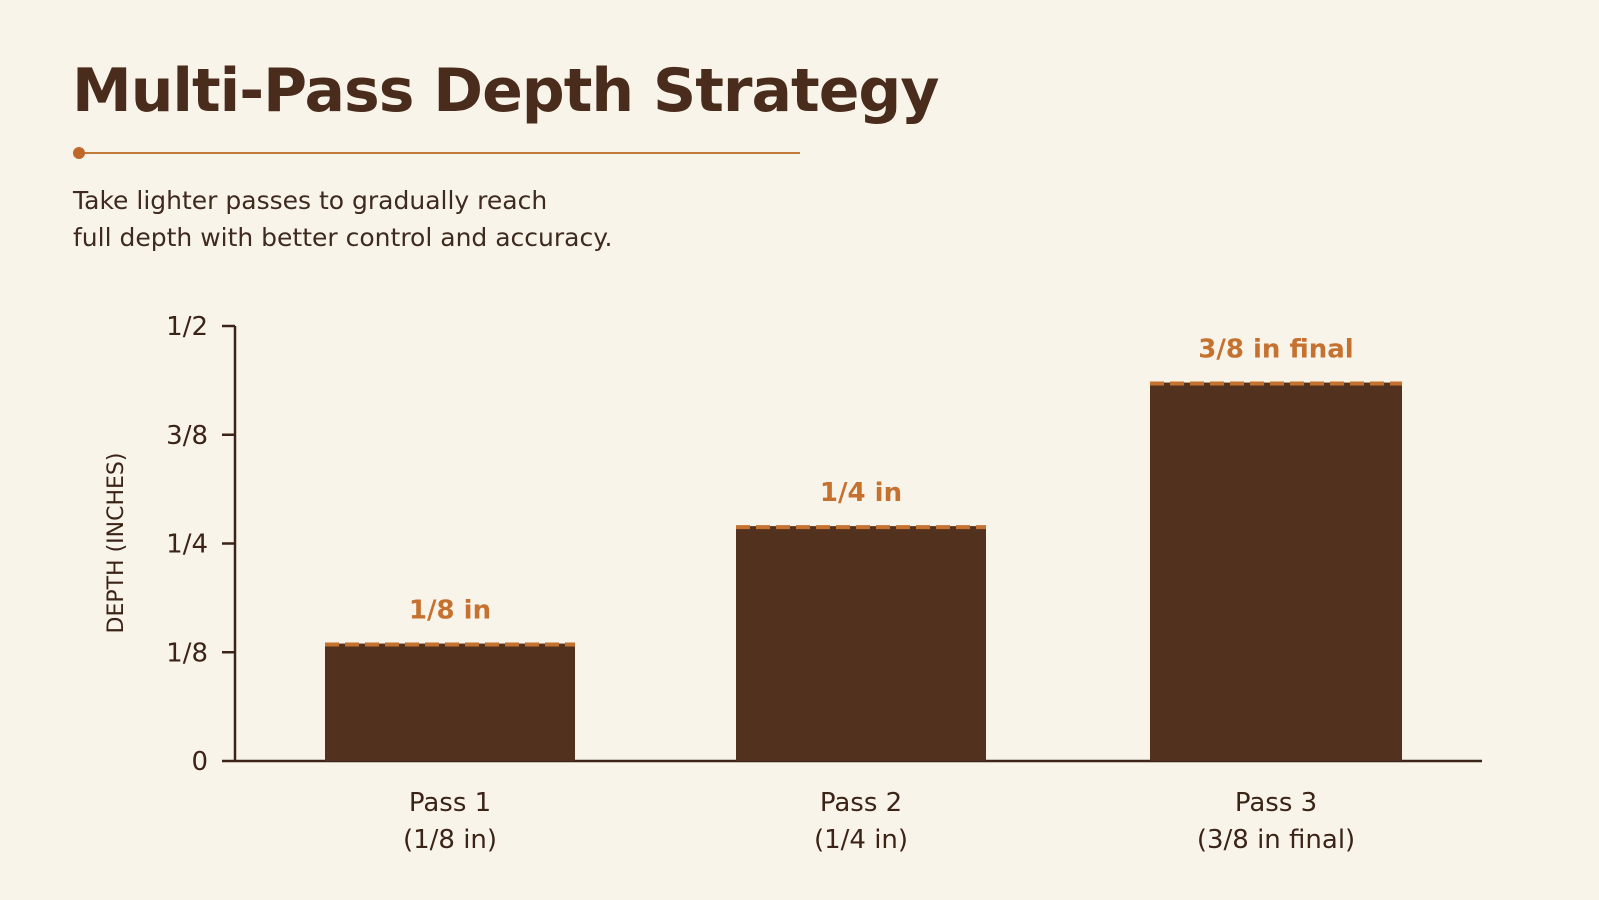 Image resolution: width=1599 pixels, height=900 pixels. Describe the element at coordinates (1275, 350) in the screenshot. I see `bar-data-label: 3/8 in final` at that location.